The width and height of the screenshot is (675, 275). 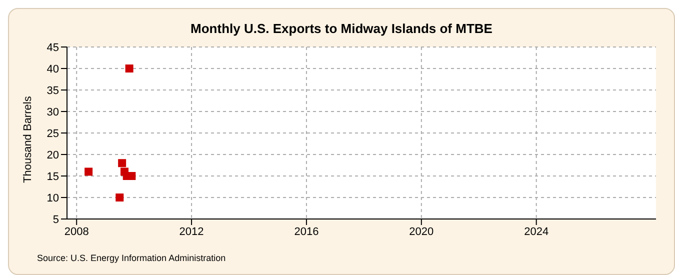 What do you see at coordinates (52, 112) in the screenshot?
I see `y-tick-label: 30` at bounding box center [52, 112].